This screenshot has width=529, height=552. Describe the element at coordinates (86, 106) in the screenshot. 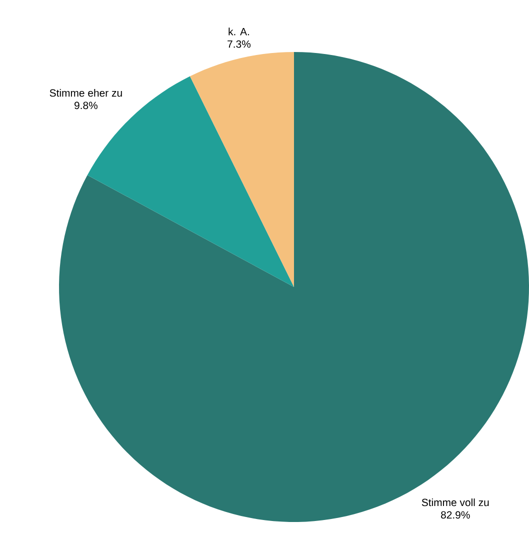

I see `data-label: 9.8%` at that location.